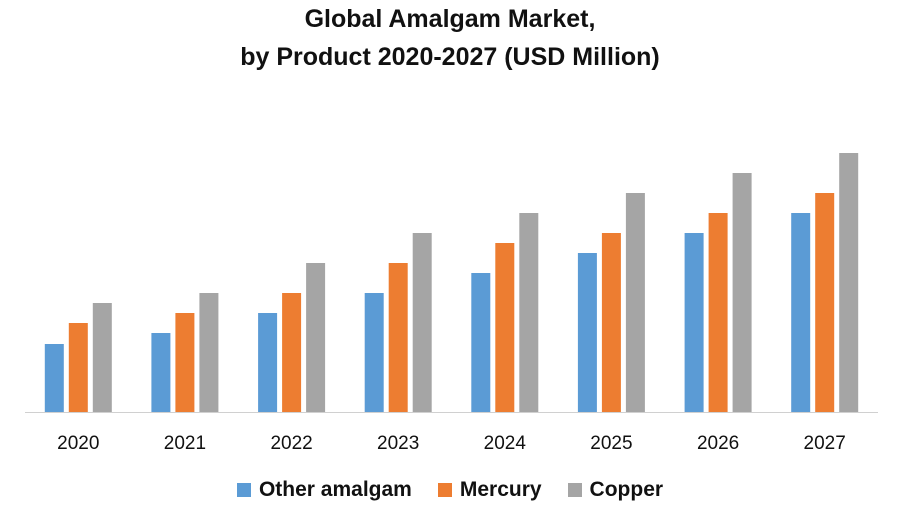 Image resolution: width=900 pixels, height=525 pixels. What do you see at coordinates (529, 312) in the screenshot?
I see `bar-copper-2024` at bounding box center [529, 312].